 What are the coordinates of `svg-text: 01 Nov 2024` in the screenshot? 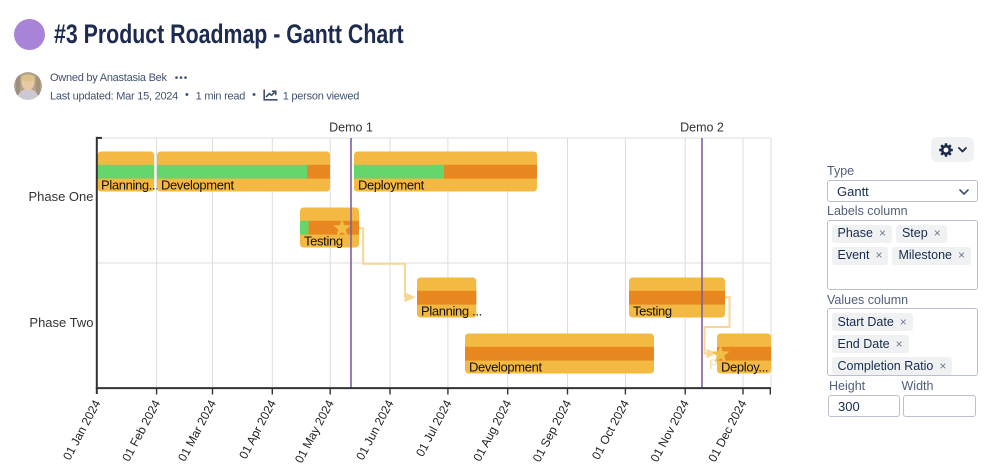 It's located at (669, 430).